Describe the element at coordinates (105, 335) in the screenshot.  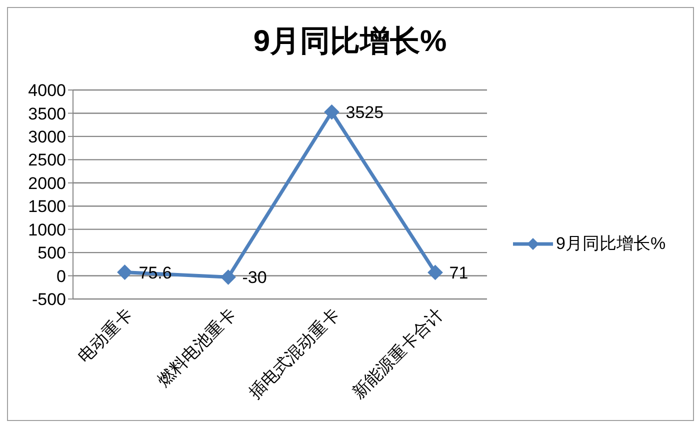
I see `x-tick-label: 电动重卡` at that location.